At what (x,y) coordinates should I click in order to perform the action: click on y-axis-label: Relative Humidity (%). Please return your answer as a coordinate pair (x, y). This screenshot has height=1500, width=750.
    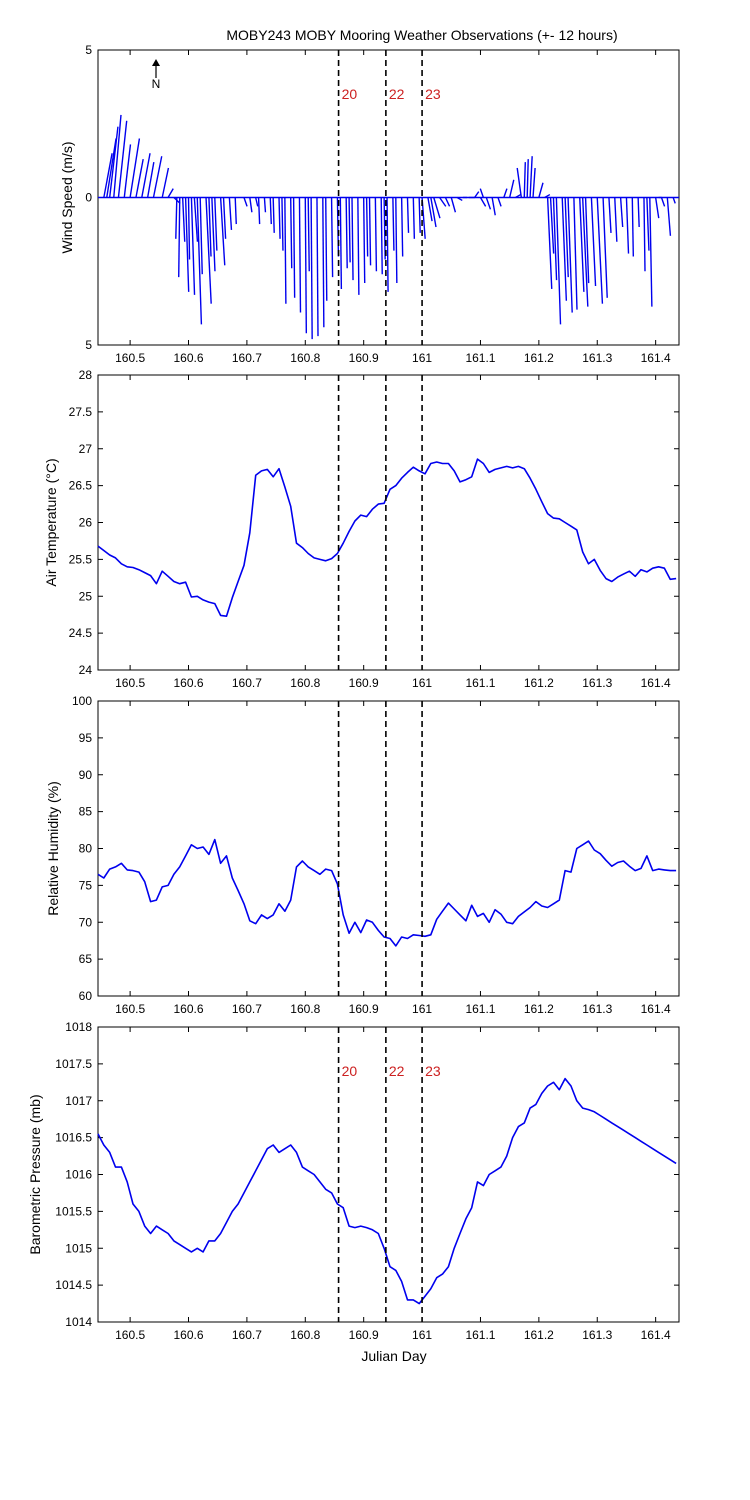
    Looking at the image, I should click on (53, 848).